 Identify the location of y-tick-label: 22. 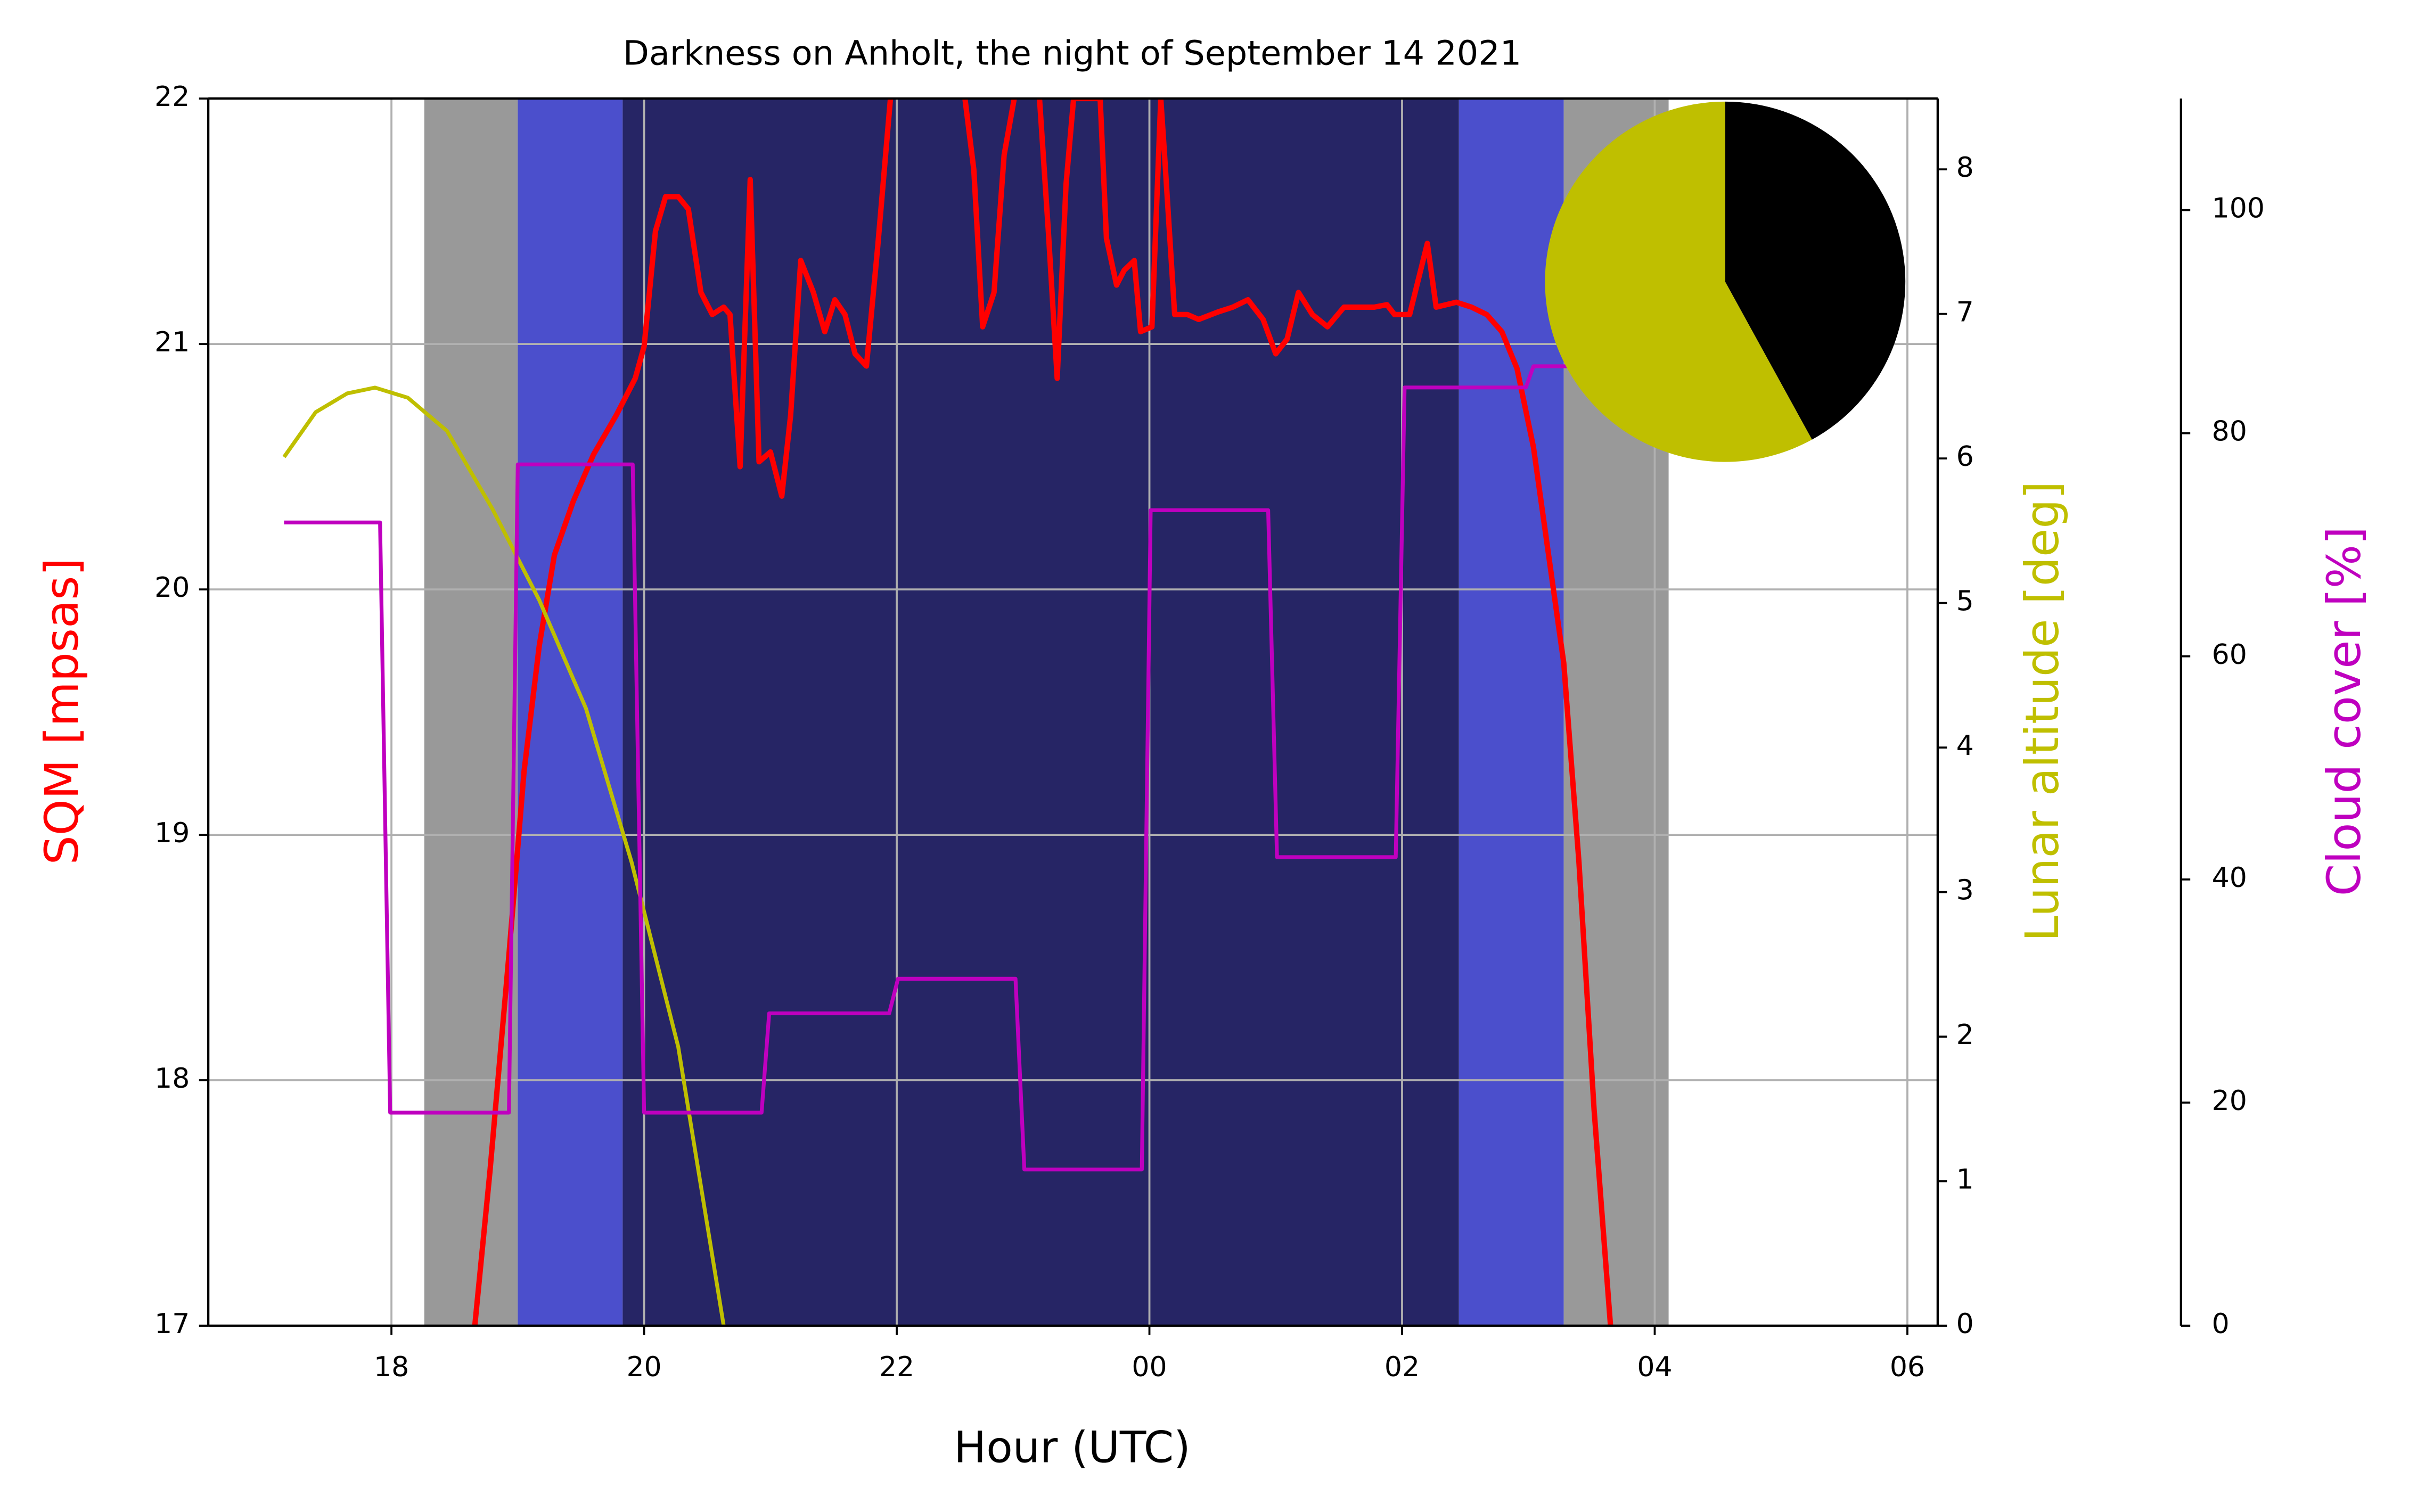
(172, 97).